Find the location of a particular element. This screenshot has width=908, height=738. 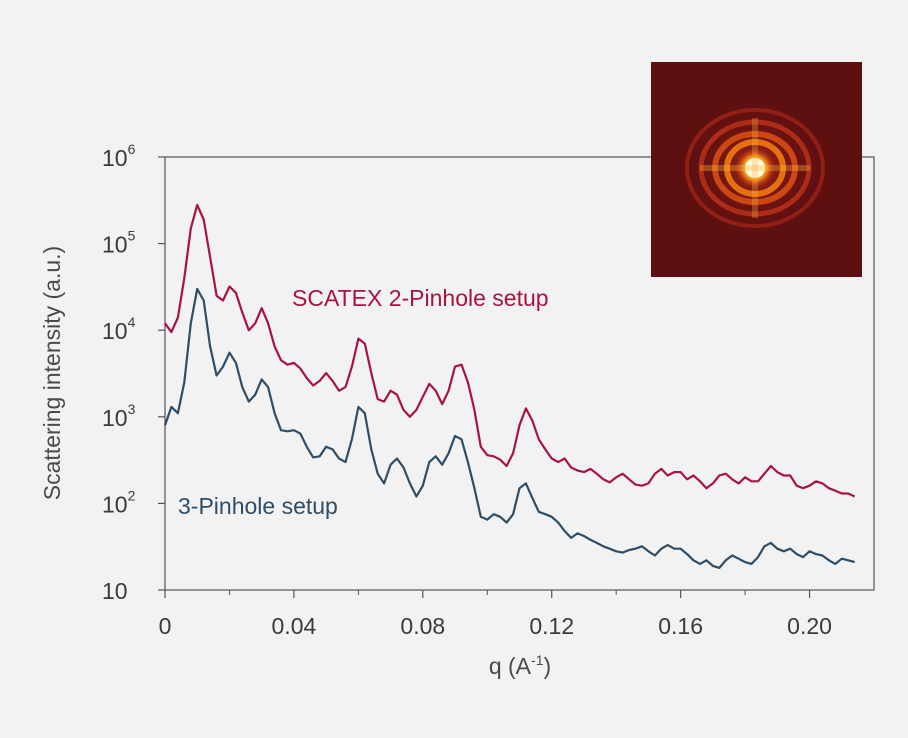

y-tick-label: 10⁶ is located at coordinates (119, 156).